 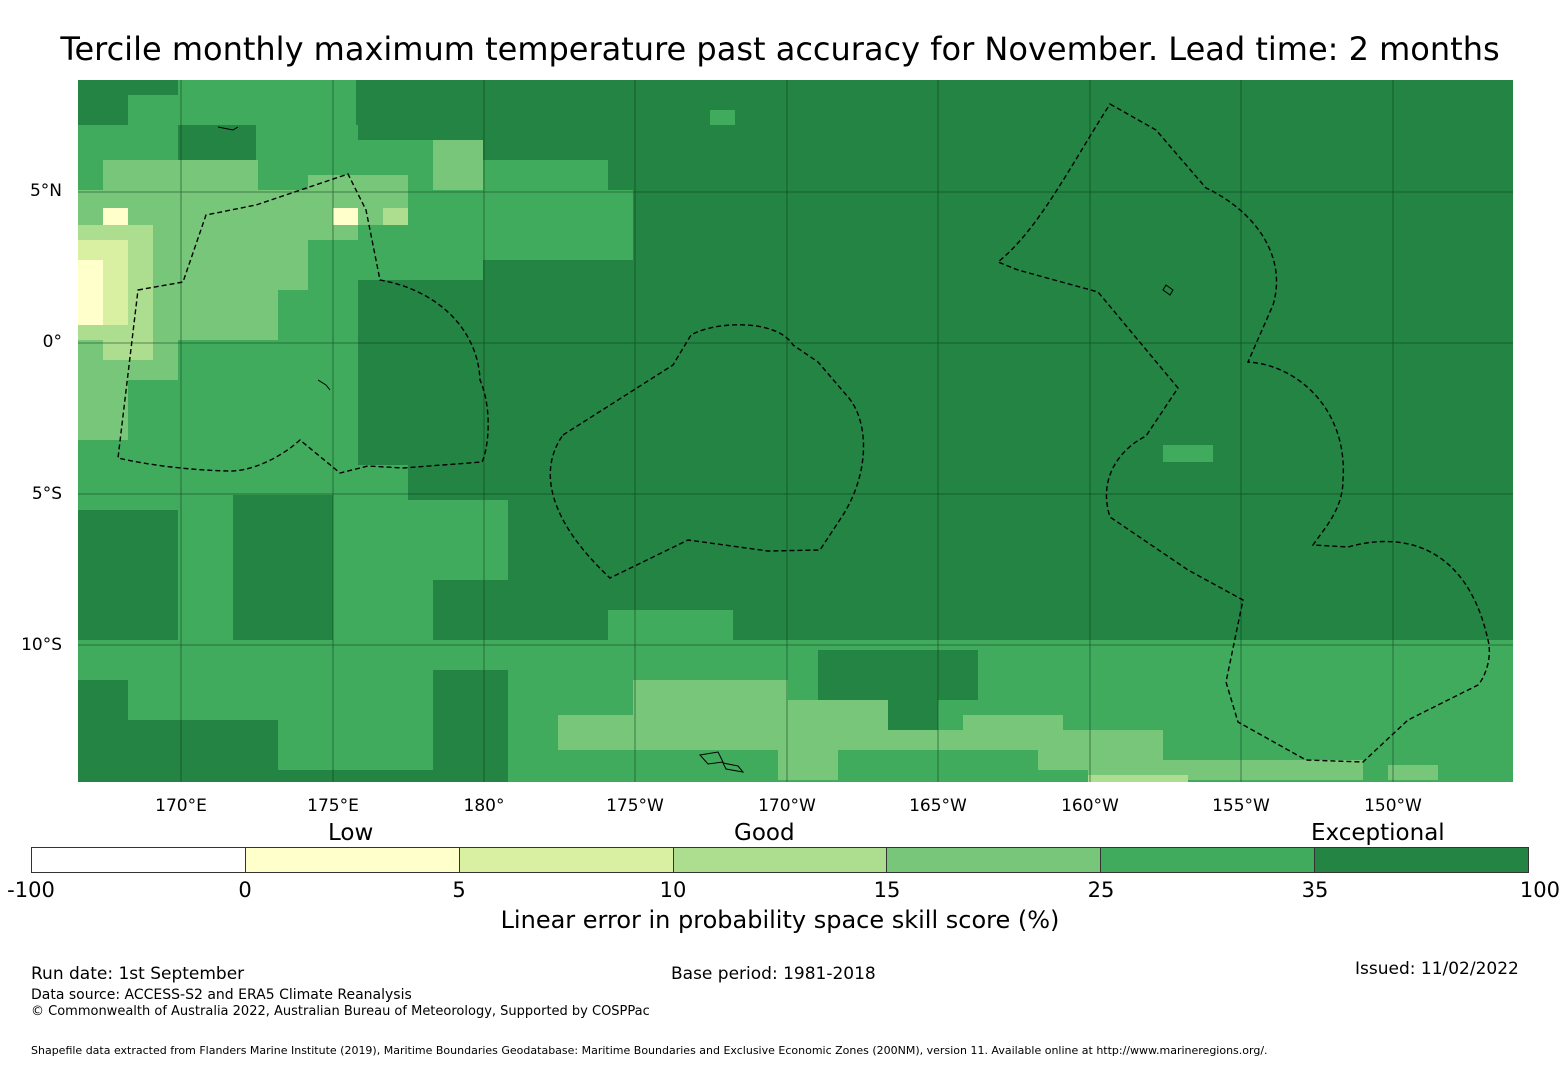 What do you see at coordinates (228, 128) in the screenshot?
I see `island-tarawa` at bounding box center [228, 128].